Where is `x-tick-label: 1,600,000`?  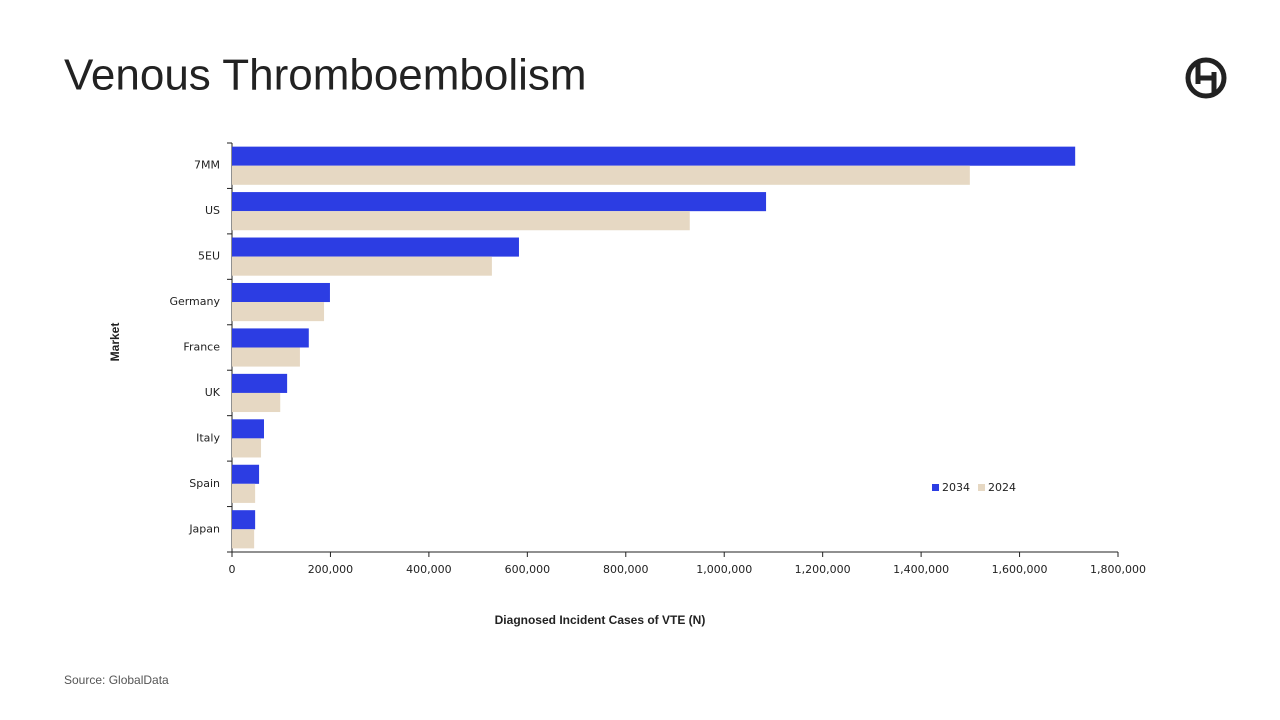
x-tick-label: 1,600,000 is located at coordinates (1020, 569).